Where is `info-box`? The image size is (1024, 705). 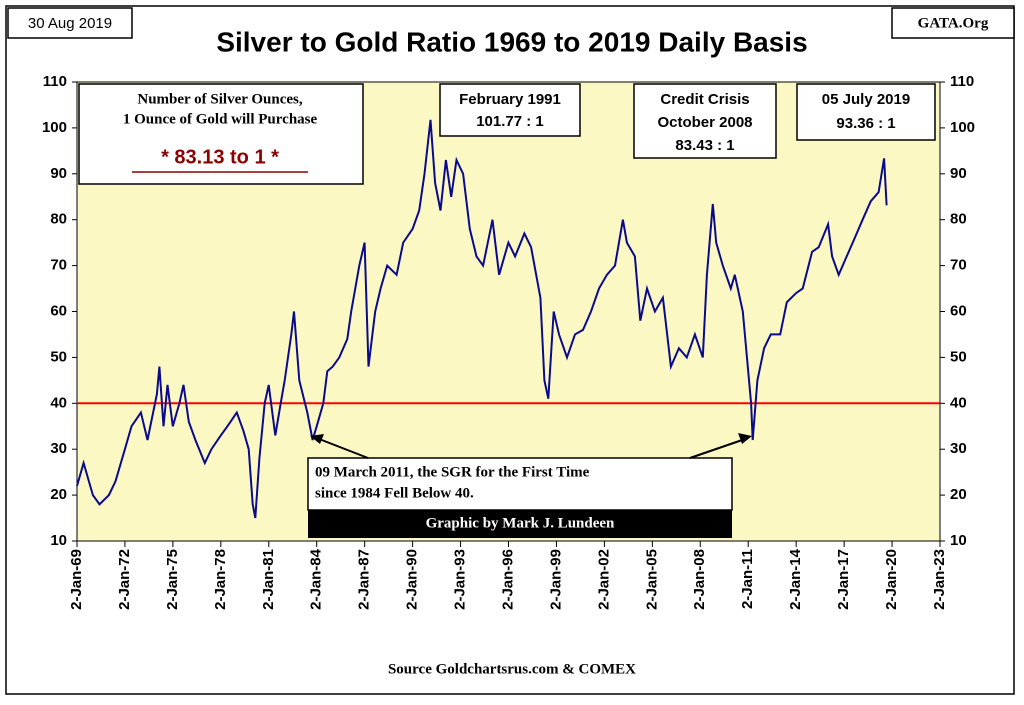 info-box is located at coordinates (221, 134).